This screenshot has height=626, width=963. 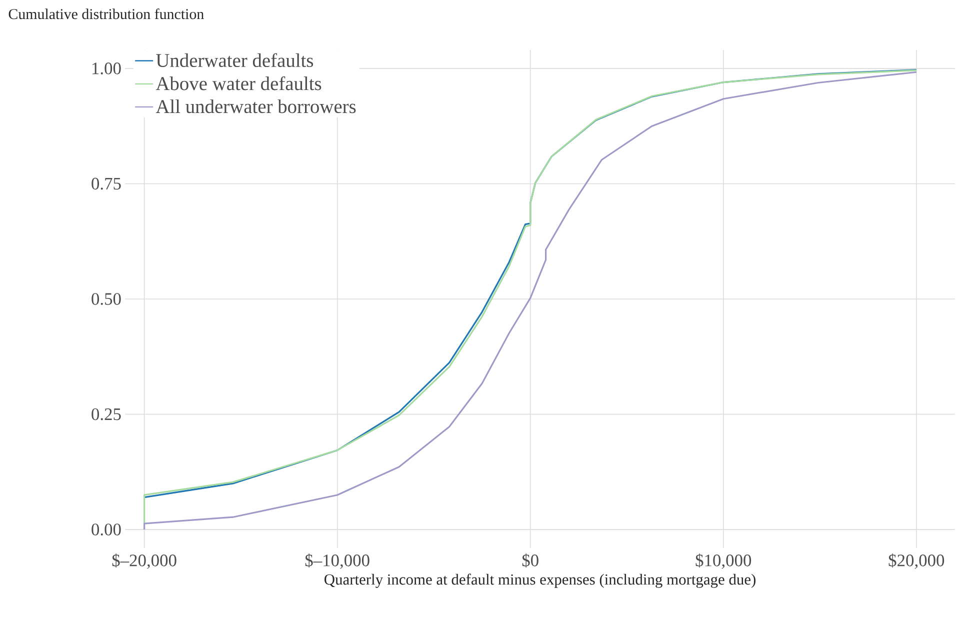 What do you see at coordinates (724, 561) in the screenshot?
I see `x-tick-label: $10,000` at bounding box center [724, 561].